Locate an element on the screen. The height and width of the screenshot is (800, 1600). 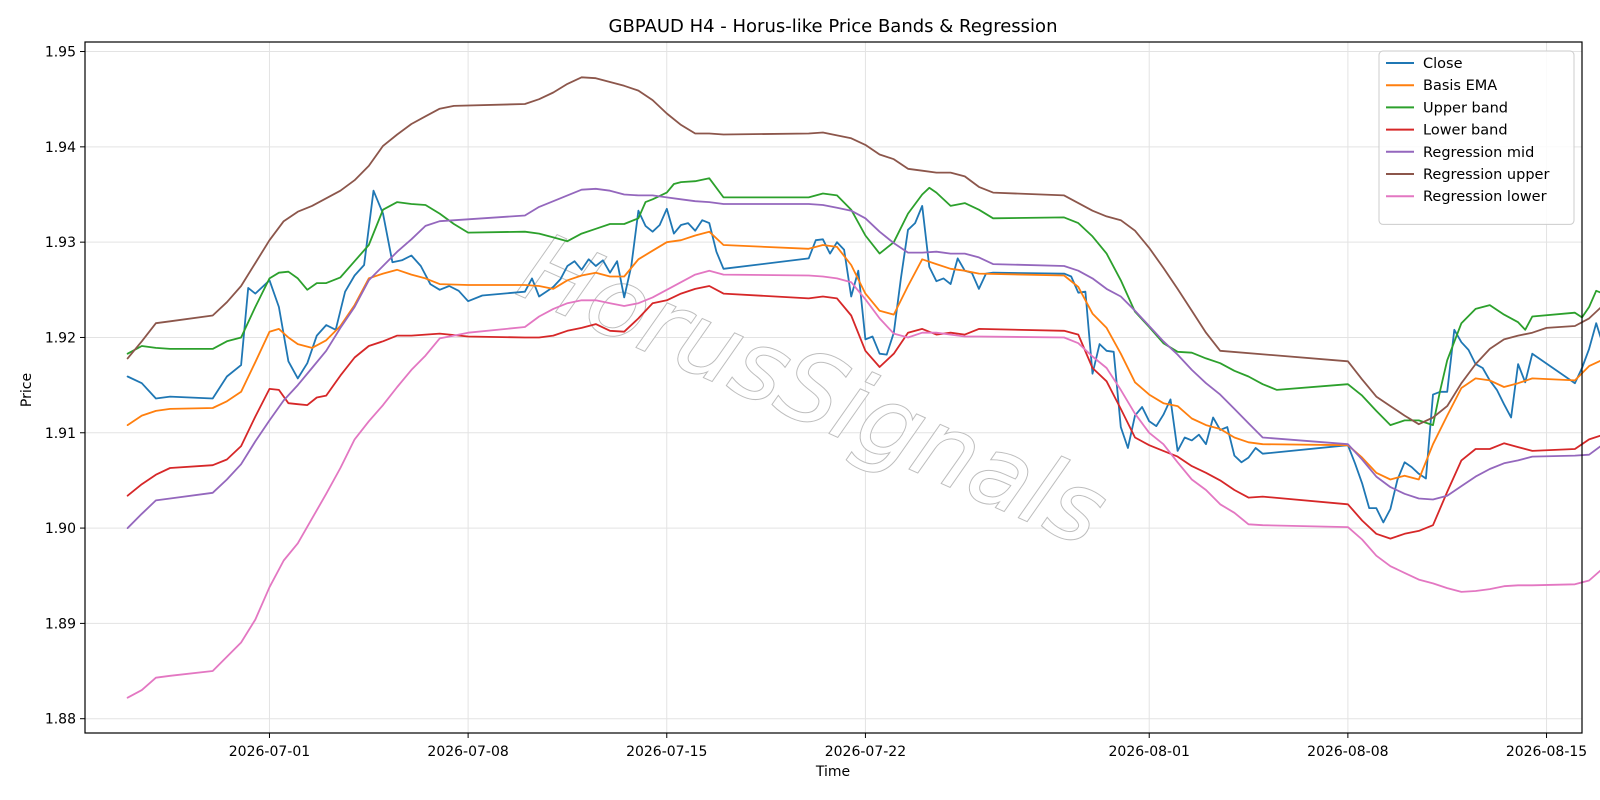
legend-label-upper-band: Upper band is located at coordinates (1465, 108).